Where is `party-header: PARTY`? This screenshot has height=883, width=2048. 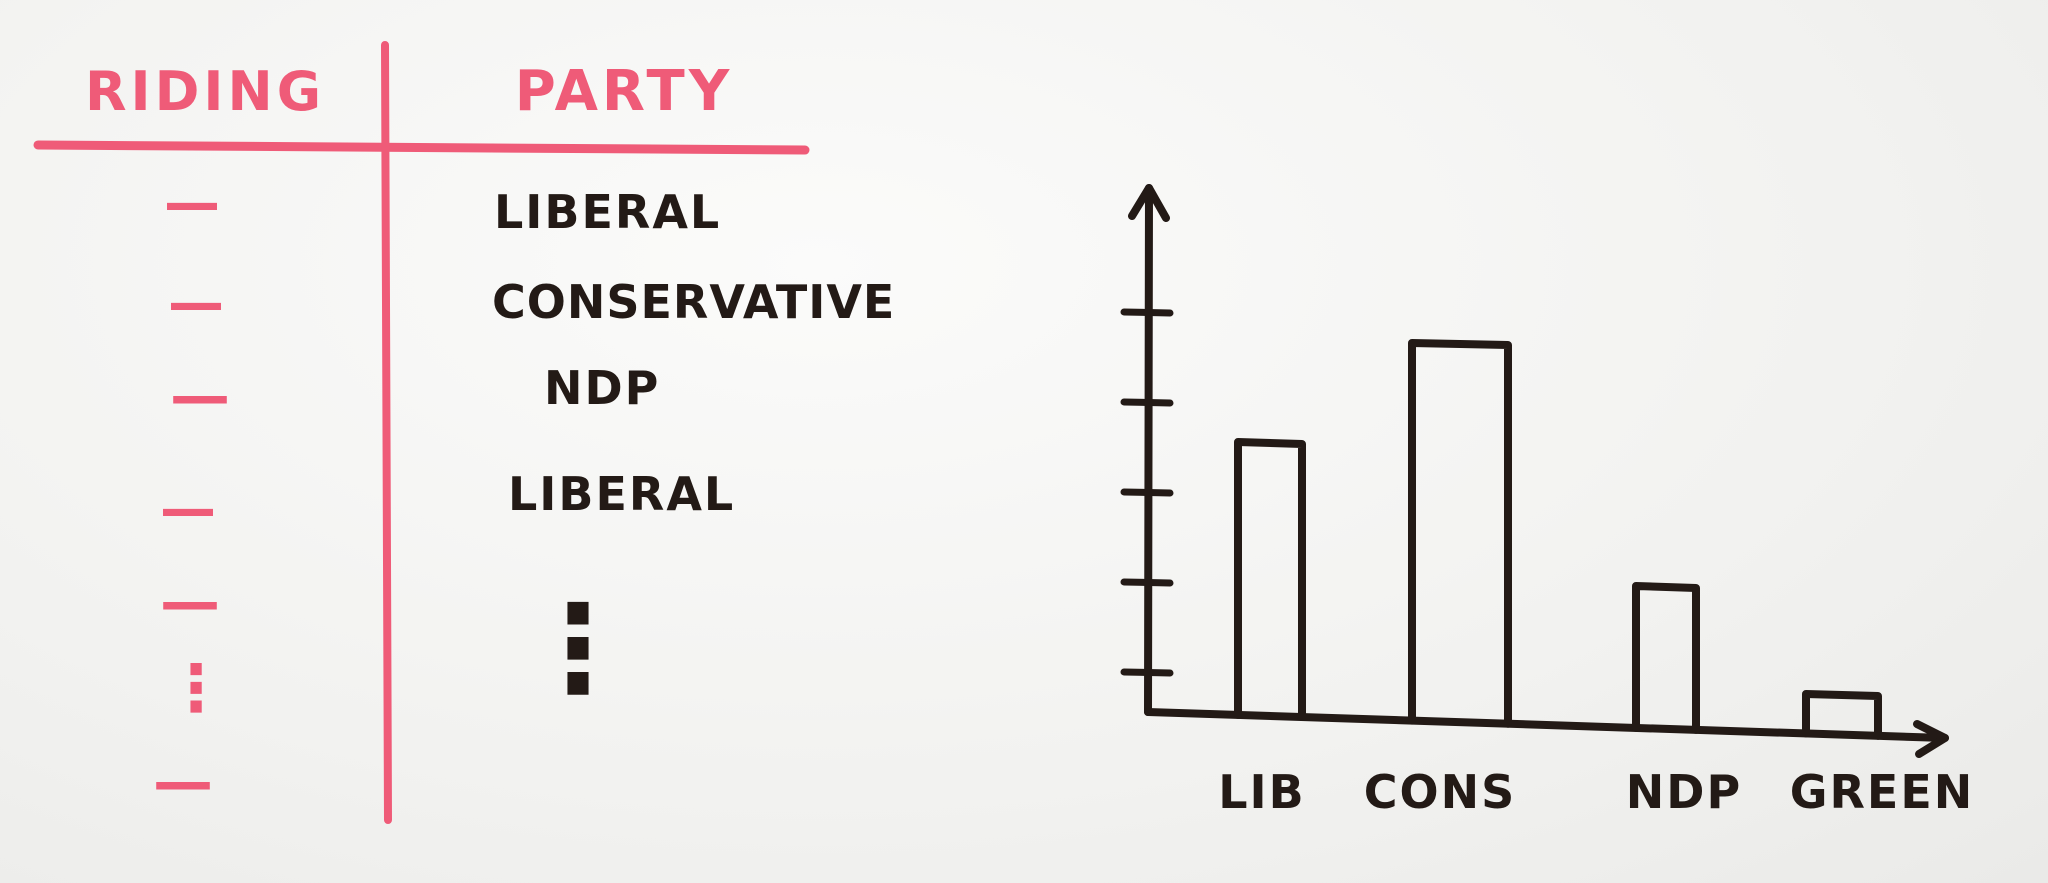
party-header: PARTY is located at coordinates (624, 91).